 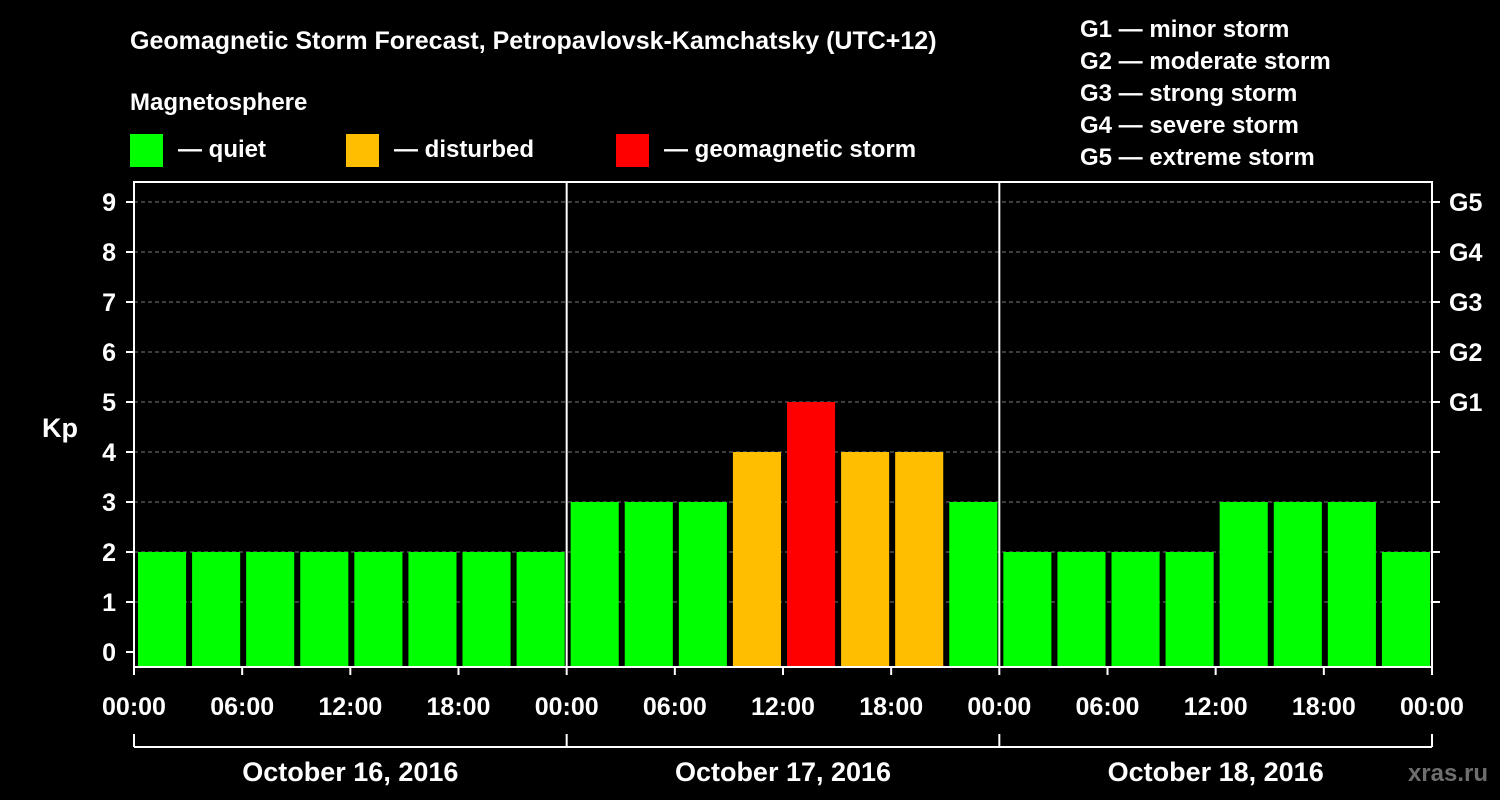 I want to click on legend-label-storm: — geomagnetic storm, so click(x=790, y=149).